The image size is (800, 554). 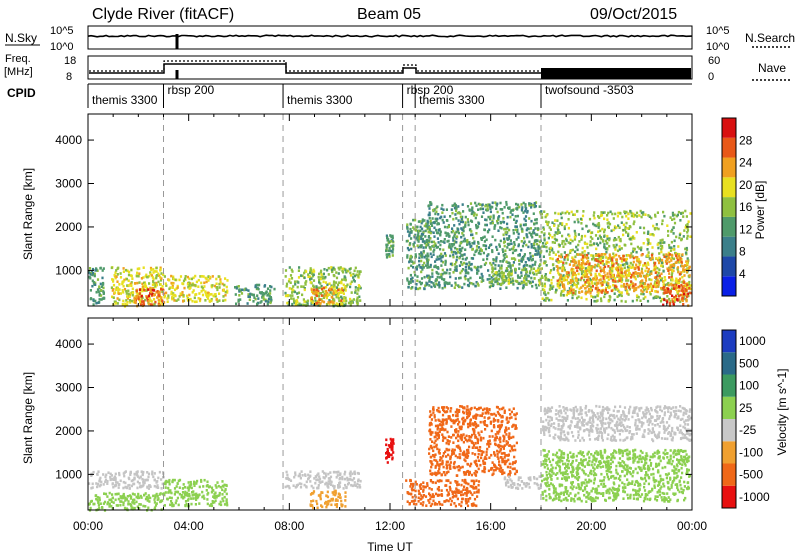 What do you see at coordinates (389, 14) in the screenshot?
I see `beam-title: Beam 05` at bounding box center [389, 14].